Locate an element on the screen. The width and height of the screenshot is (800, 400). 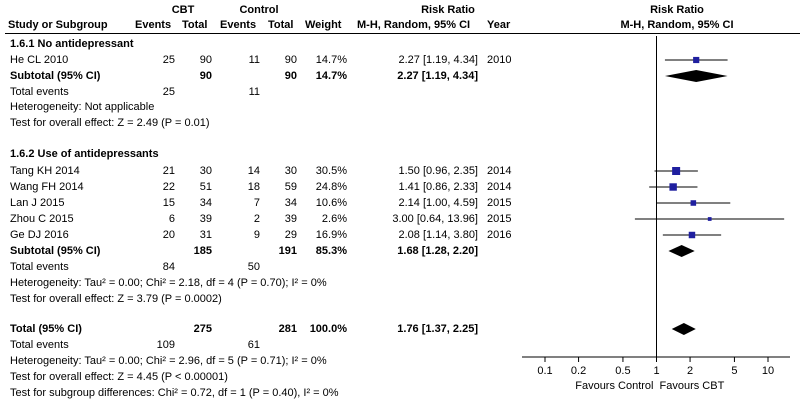
x-tick-label: 2 is located at coordinates (690, 371).